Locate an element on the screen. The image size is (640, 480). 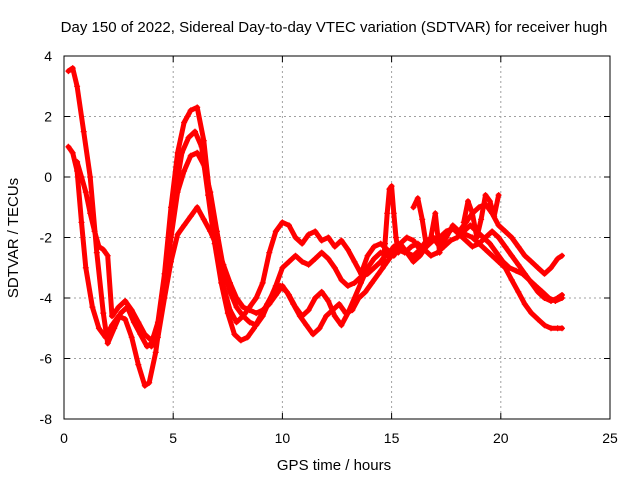
x-tick-label: 10 is located at coordinates (283, 438).